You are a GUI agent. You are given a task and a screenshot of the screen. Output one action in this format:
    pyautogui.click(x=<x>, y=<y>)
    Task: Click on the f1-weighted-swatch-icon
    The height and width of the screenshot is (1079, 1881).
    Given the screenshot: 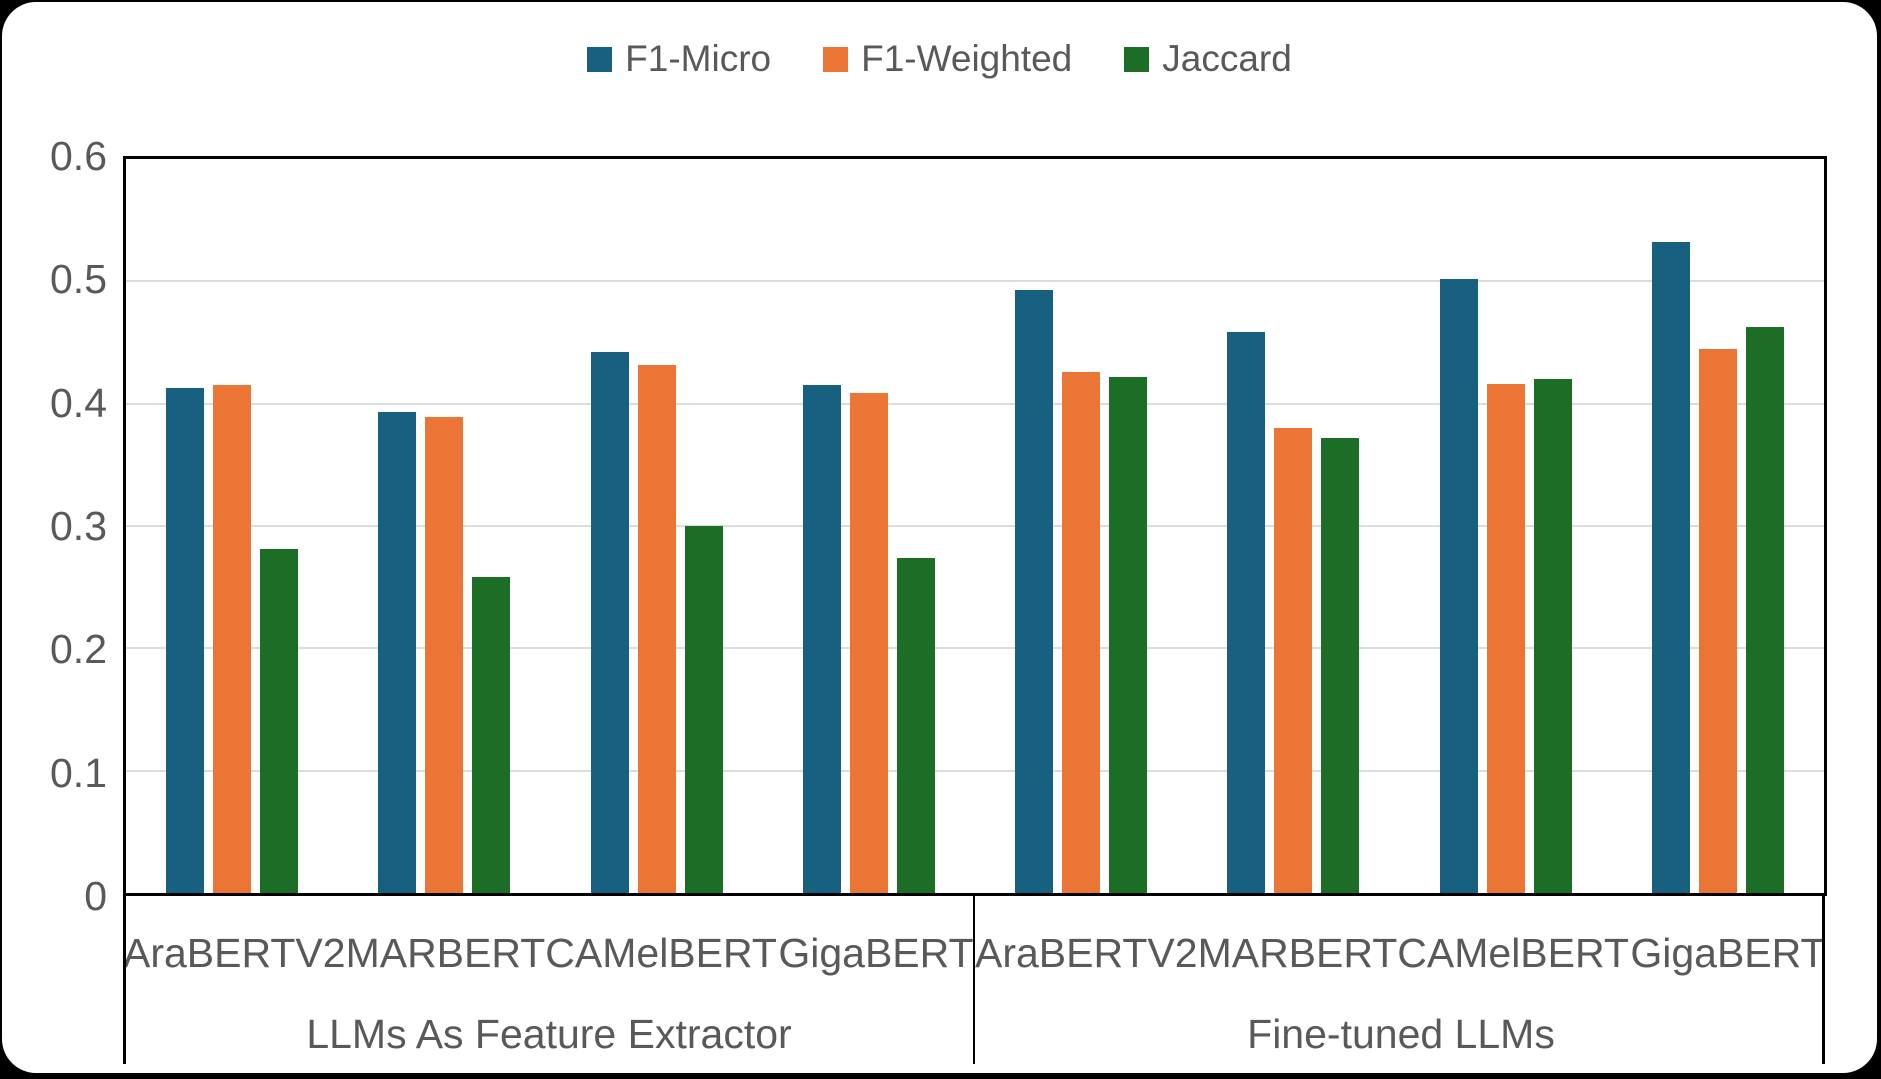 What is the action you would take?
    pyautogui.click(x=836, y=59)
    